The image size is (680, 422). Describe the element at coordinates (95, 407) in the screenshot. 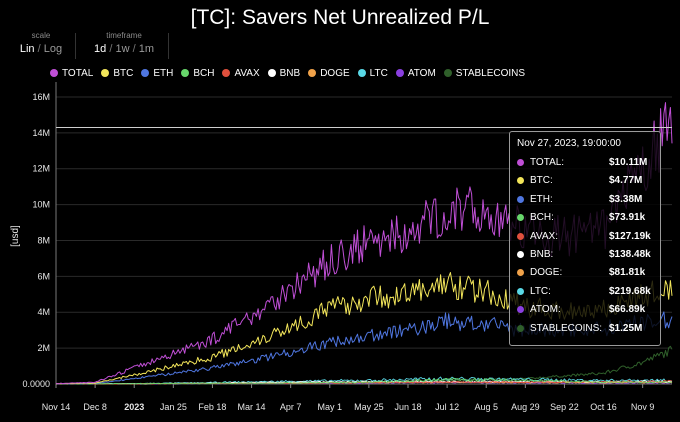

I see `x-tick-label: Dec 8` at that location.